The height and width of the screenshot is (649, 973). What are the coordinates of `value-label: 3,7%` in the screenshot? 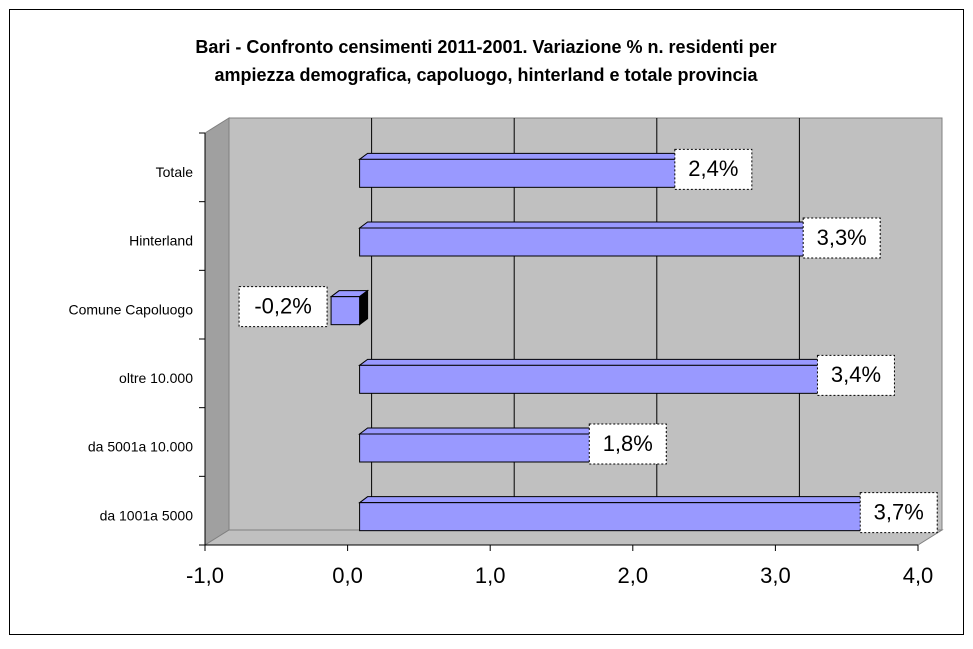 It's located at (899, 511).